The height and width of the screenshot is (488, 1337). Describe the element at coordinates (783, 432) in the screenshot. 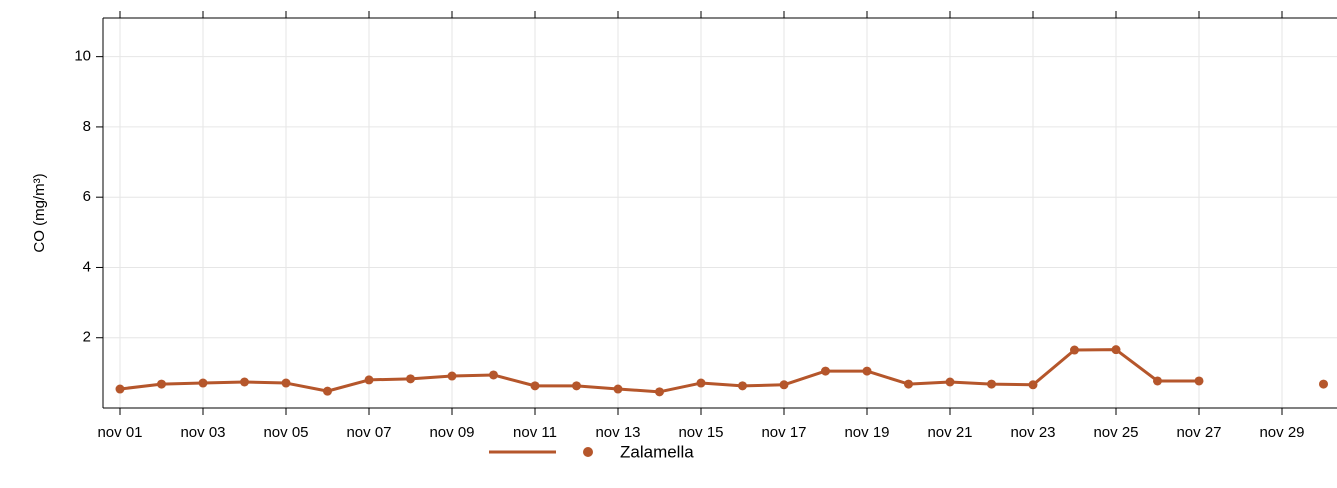

I see `x-tick-label: nov 17` at that location.